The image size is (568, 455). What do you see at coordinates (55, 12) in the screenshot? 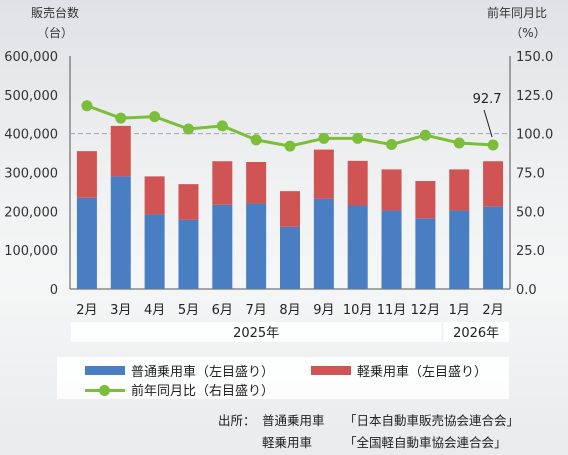
I see `left-axis-title: 販売台数` at bounding box center [55, 12].